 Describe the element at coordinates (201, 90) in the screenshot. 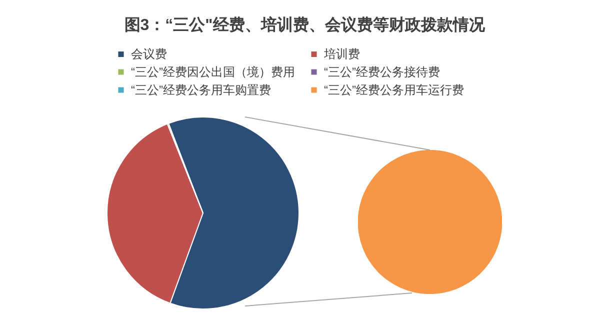

I see `legend-label: “三公”经费公务用车购置费` at that location.